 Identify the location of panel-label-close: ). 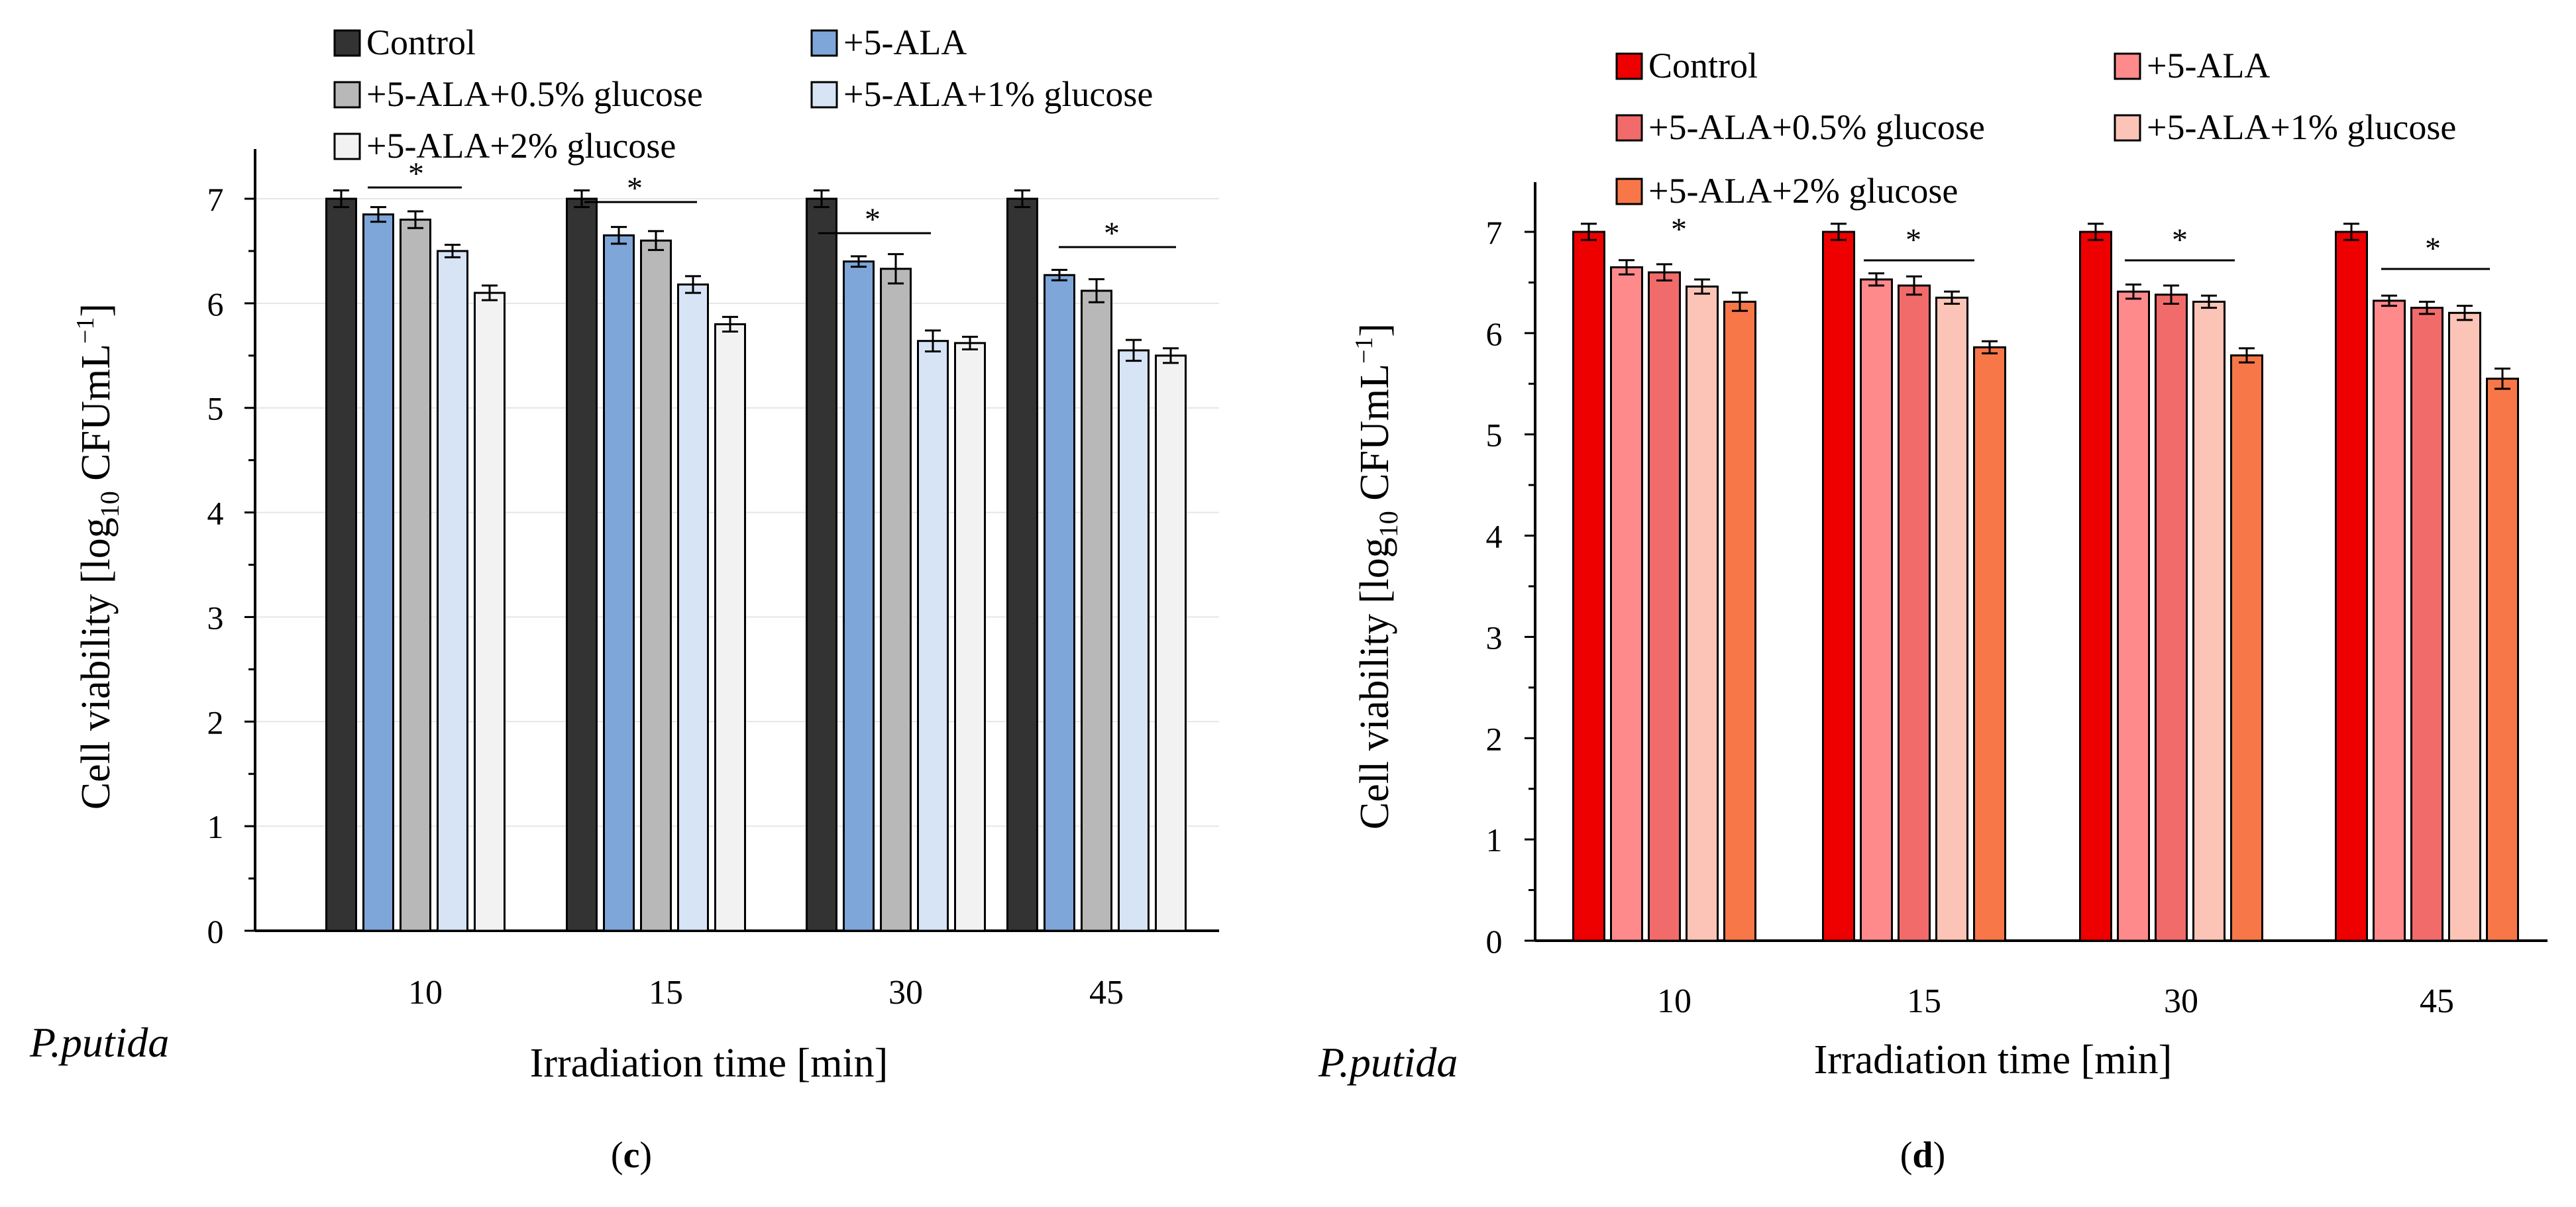
(645, 1155).